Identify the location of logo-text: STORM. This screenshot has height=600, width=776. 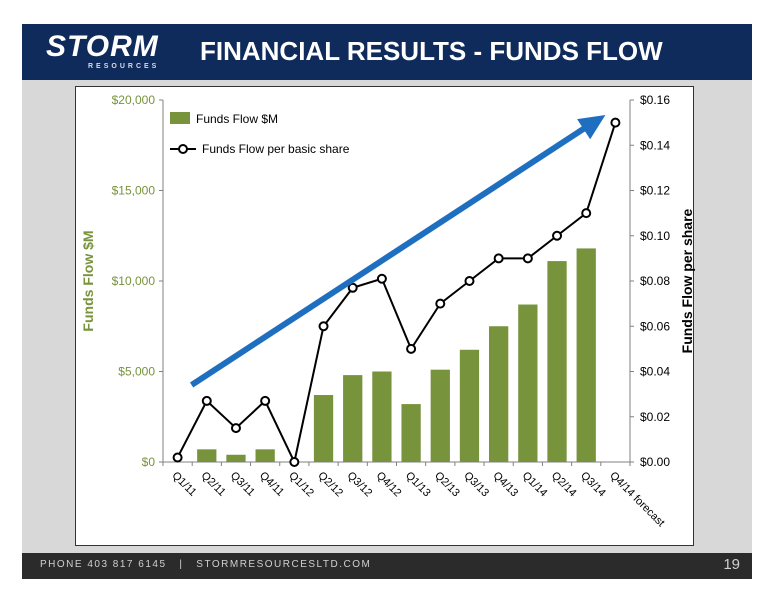
(102, 46).